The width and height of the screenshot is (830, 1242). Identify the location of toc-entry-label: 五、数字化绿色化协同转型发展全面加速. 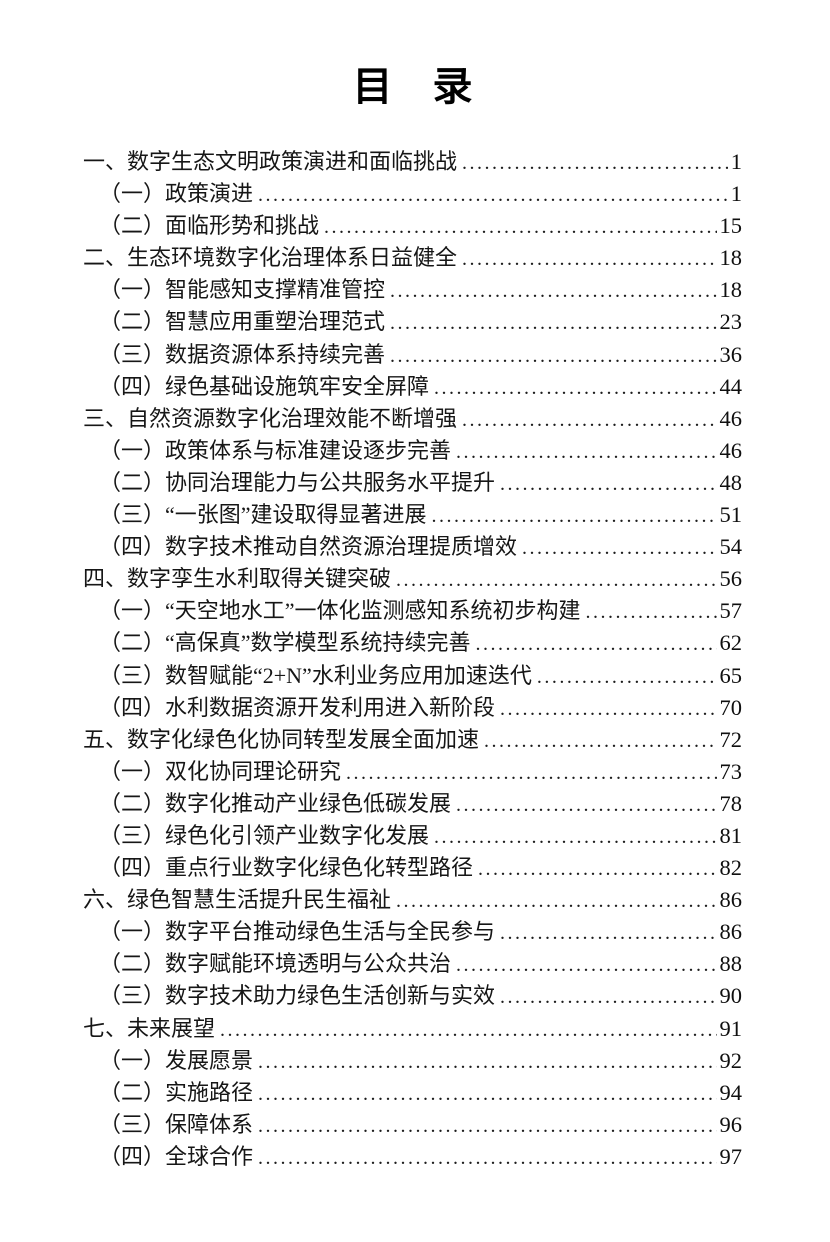
(281, 739).